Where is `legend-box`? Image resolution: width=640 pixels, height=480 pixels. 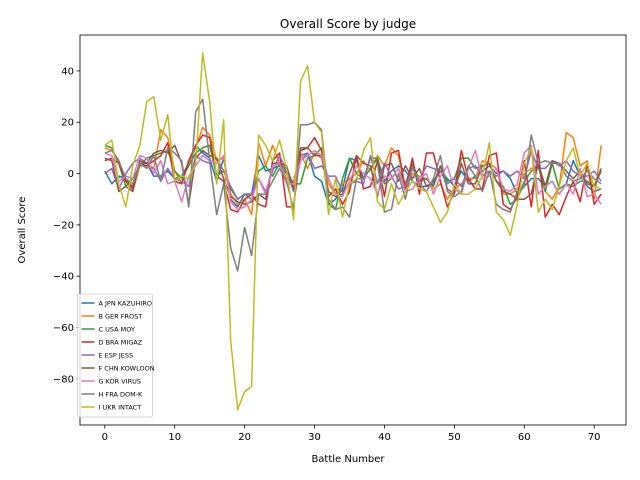
legend-box is located at coordinates (115, 355).